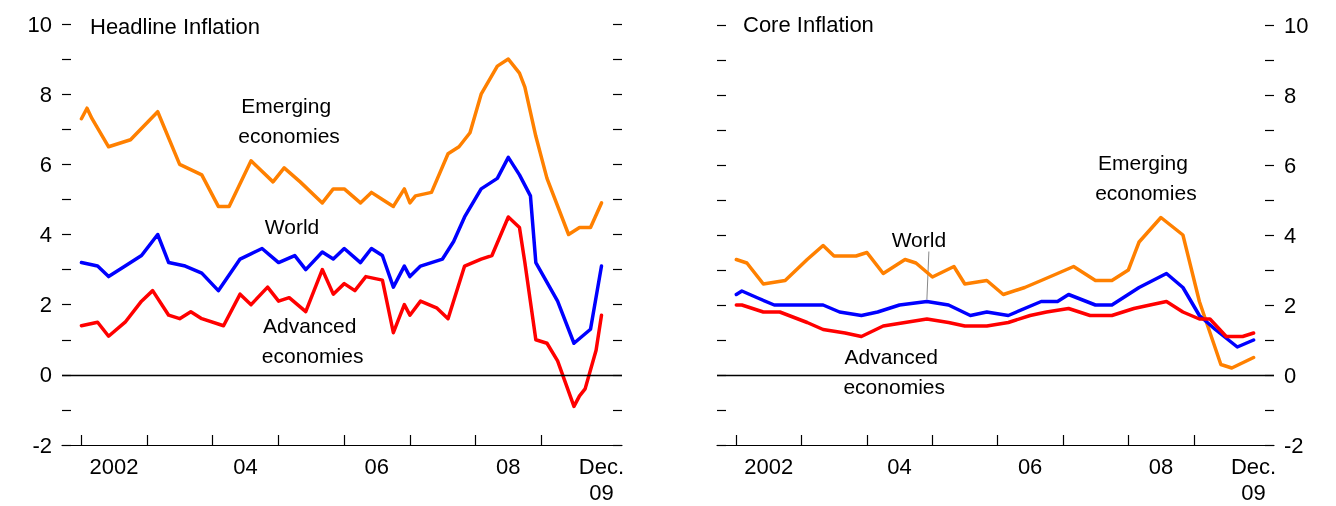  Describe the element at coordinates (1290, 235) in the screenshot. I see `y2-tick-label: 4` at that location.